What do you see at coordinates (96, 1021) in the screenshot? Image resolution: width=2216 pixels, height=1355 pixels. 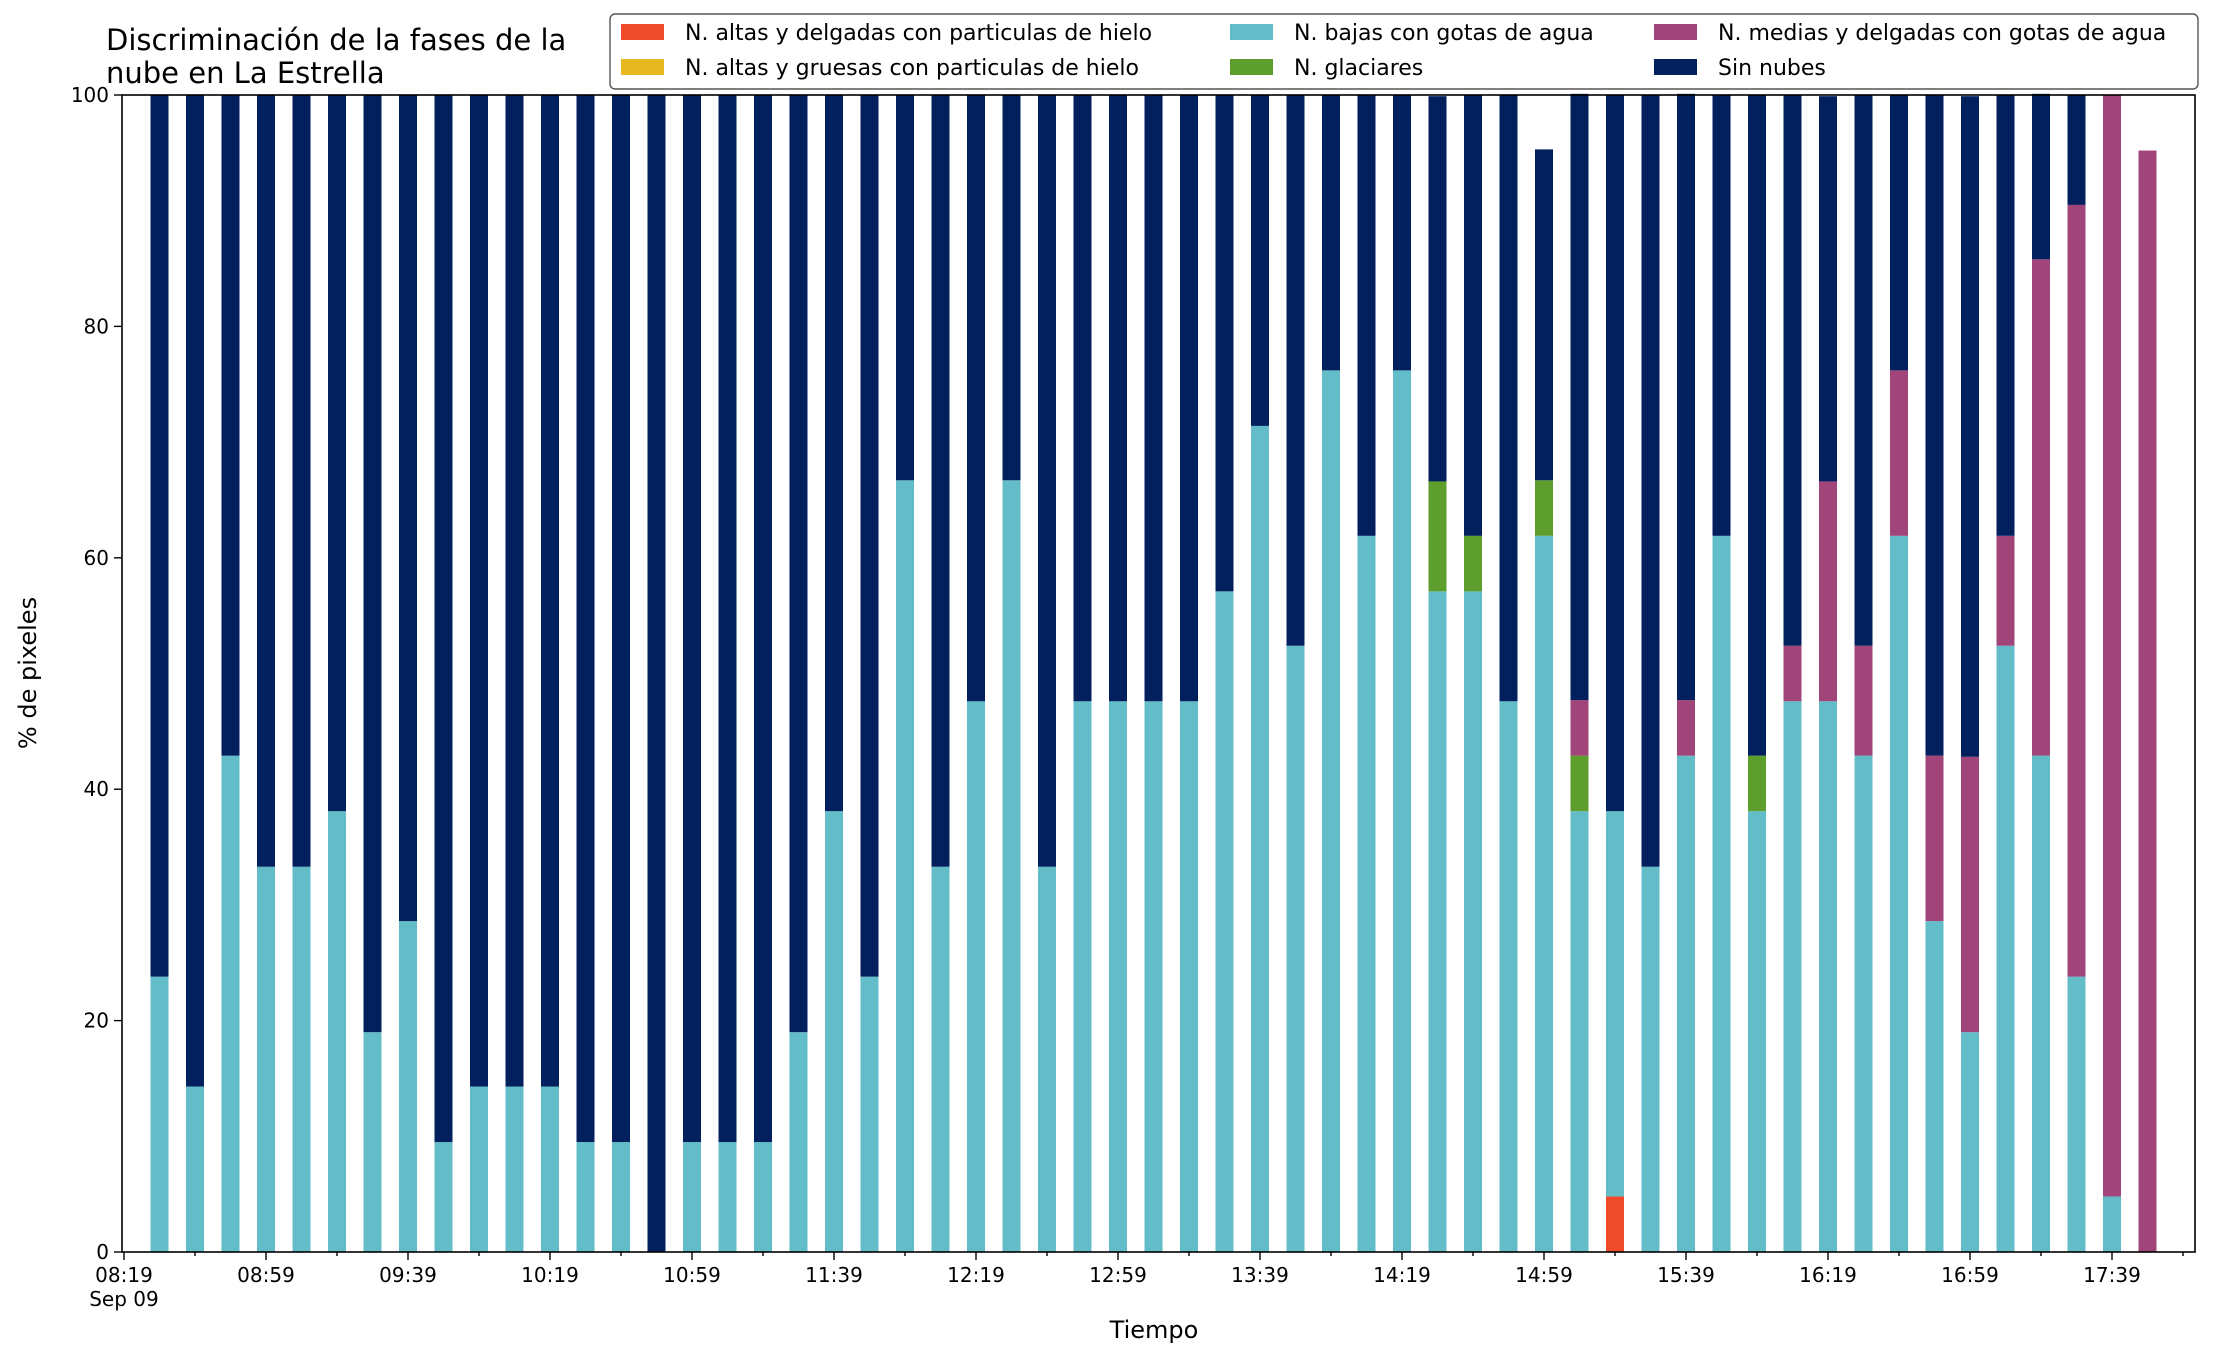 I see `y-tick-label: 20` at bounding box center [96, 1021].